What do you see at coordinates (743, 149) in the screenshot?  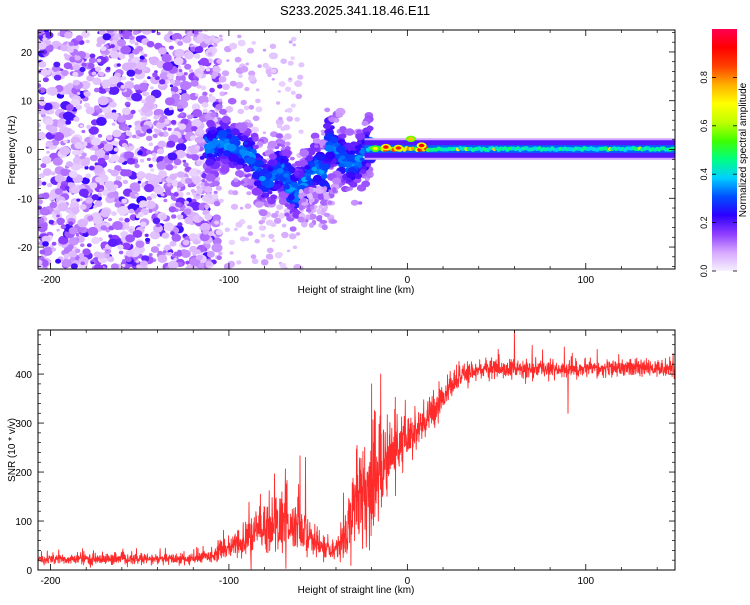 I see `colorbar-label: Normalized spectral amplitude` at bounding box center [743, 149].